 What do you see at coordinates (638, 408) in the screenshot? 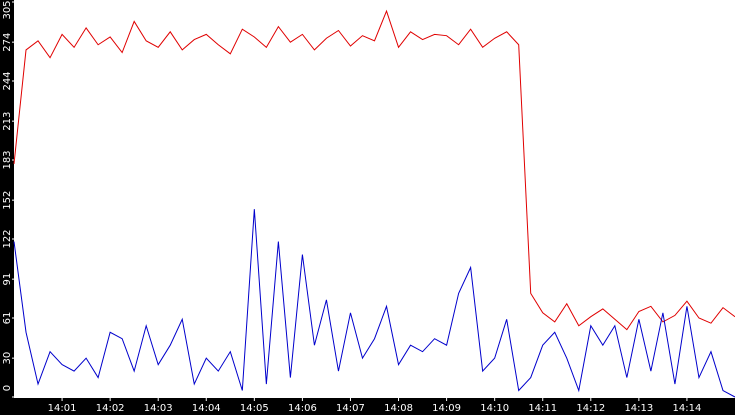
I see `x-tick-label: 14:13` at bounding box center [638, 408].